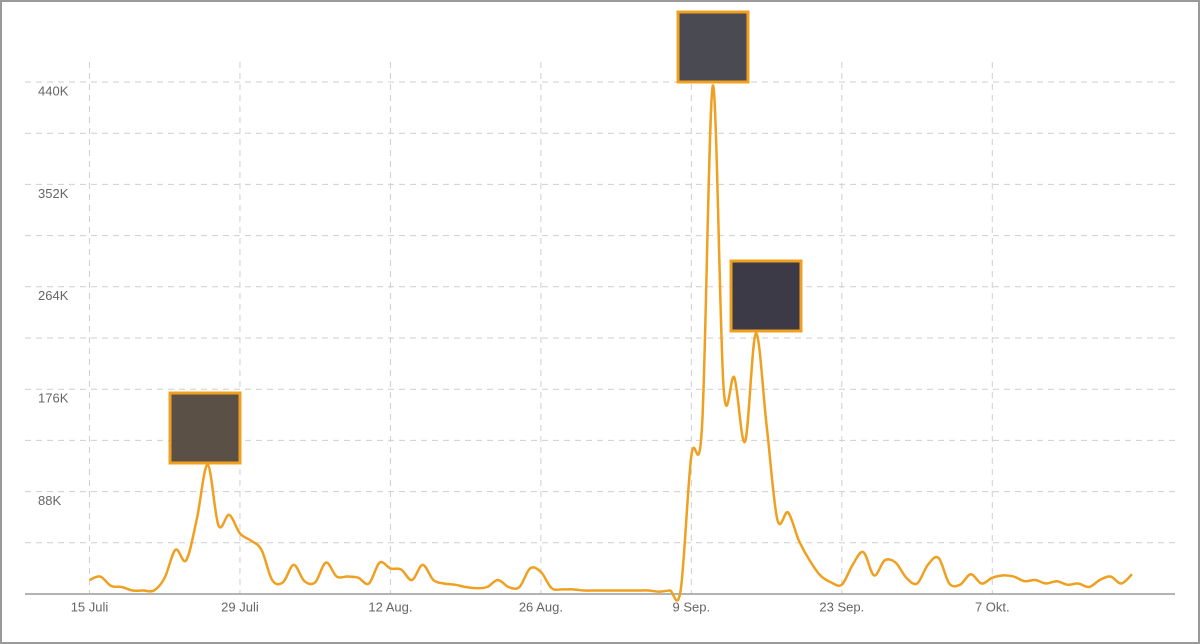  I want to click on y-tick-label: 176K, so click(53, 398).